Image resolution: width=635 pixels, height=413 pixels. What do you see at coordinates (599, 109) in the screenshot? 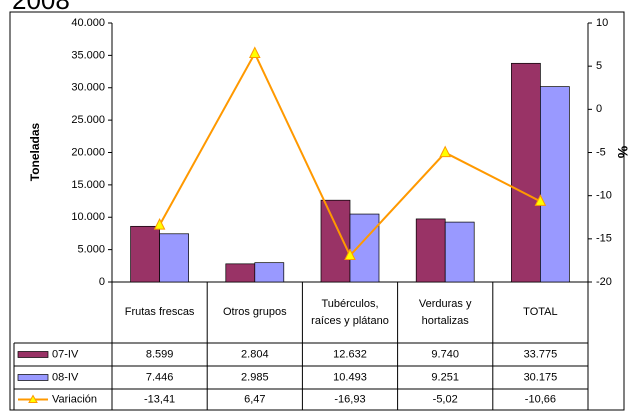
I see `y2-tick-label: 0` at bounding box center [599, 109].